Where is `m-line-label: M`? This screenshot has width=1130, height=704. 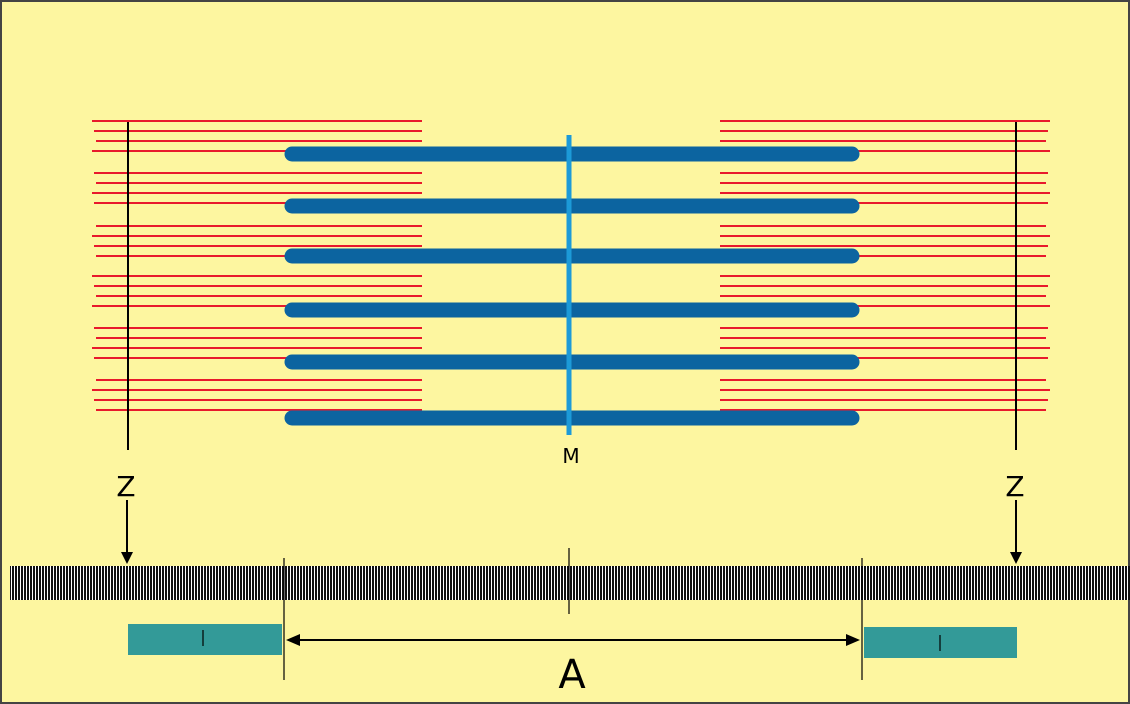
m-line-label: M is located at coordinates (570, 456).